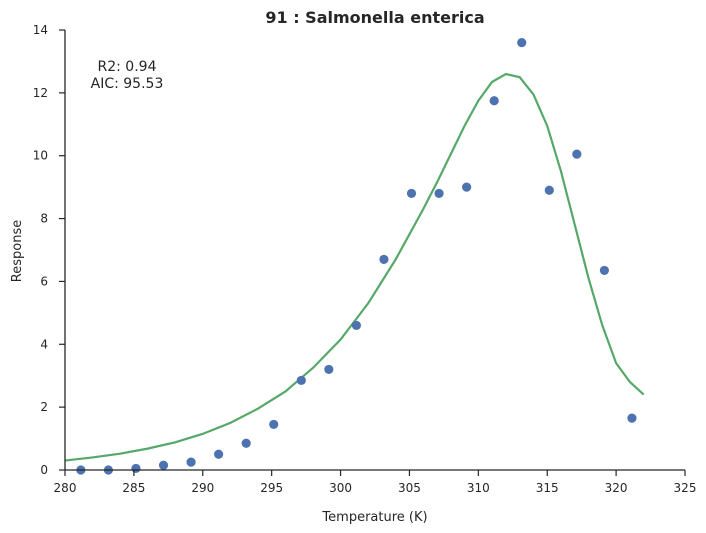  What do you see at coordinates (127, 67) in the screenshot?
I see `r2-annotation: R2: 0.94` at bounding box center [127, 67].